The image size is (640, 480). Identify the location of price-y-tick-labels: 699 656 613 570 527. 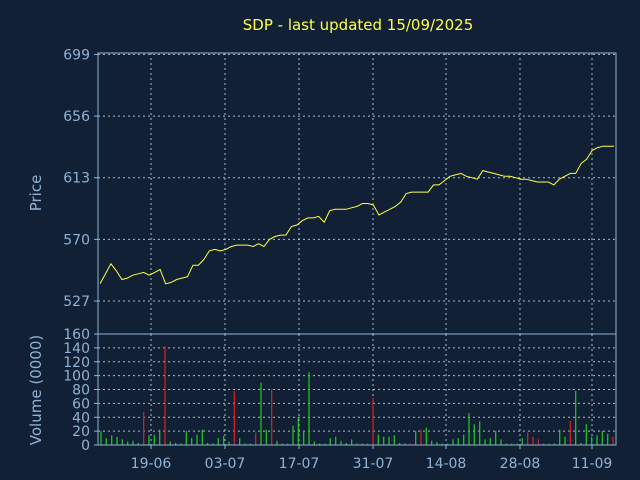
(80, 178).